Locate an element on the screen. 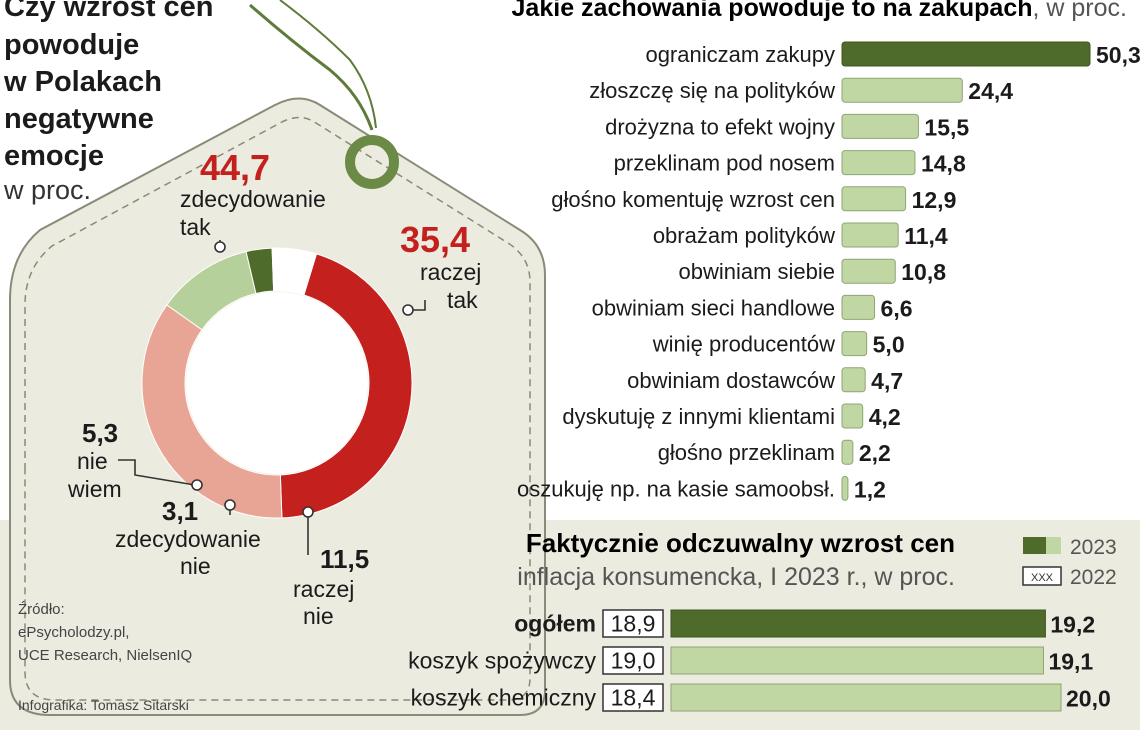 This screenshot has height=730, width=1140. donut-title-line: Czy wzrost cen is located at coordinates (109, 11).